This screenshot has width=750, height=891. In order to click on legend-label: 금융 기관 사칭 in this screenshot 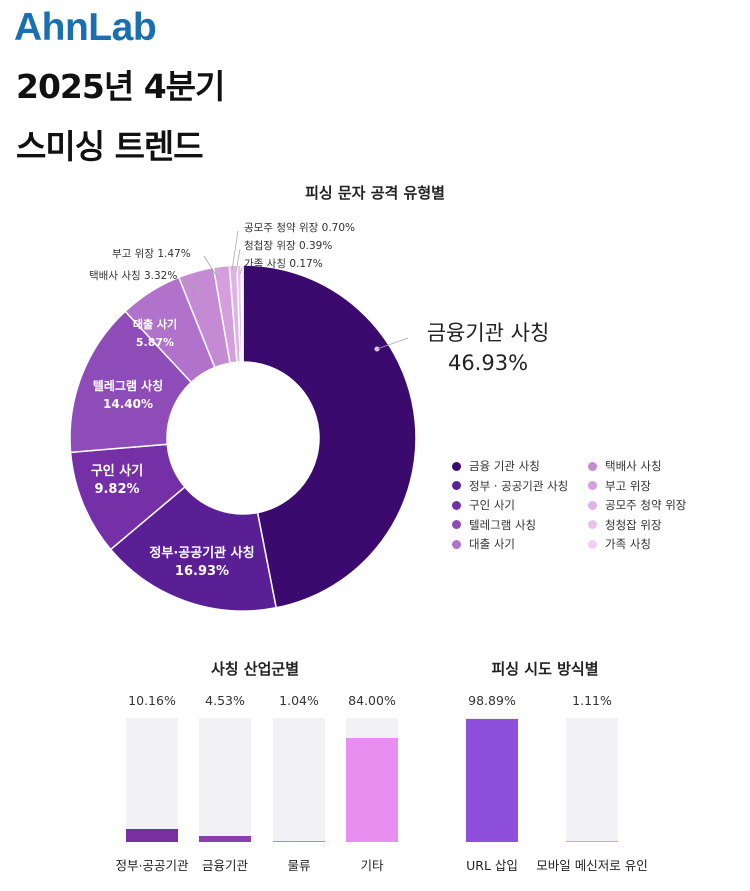, I will do `click(504, 466)`.